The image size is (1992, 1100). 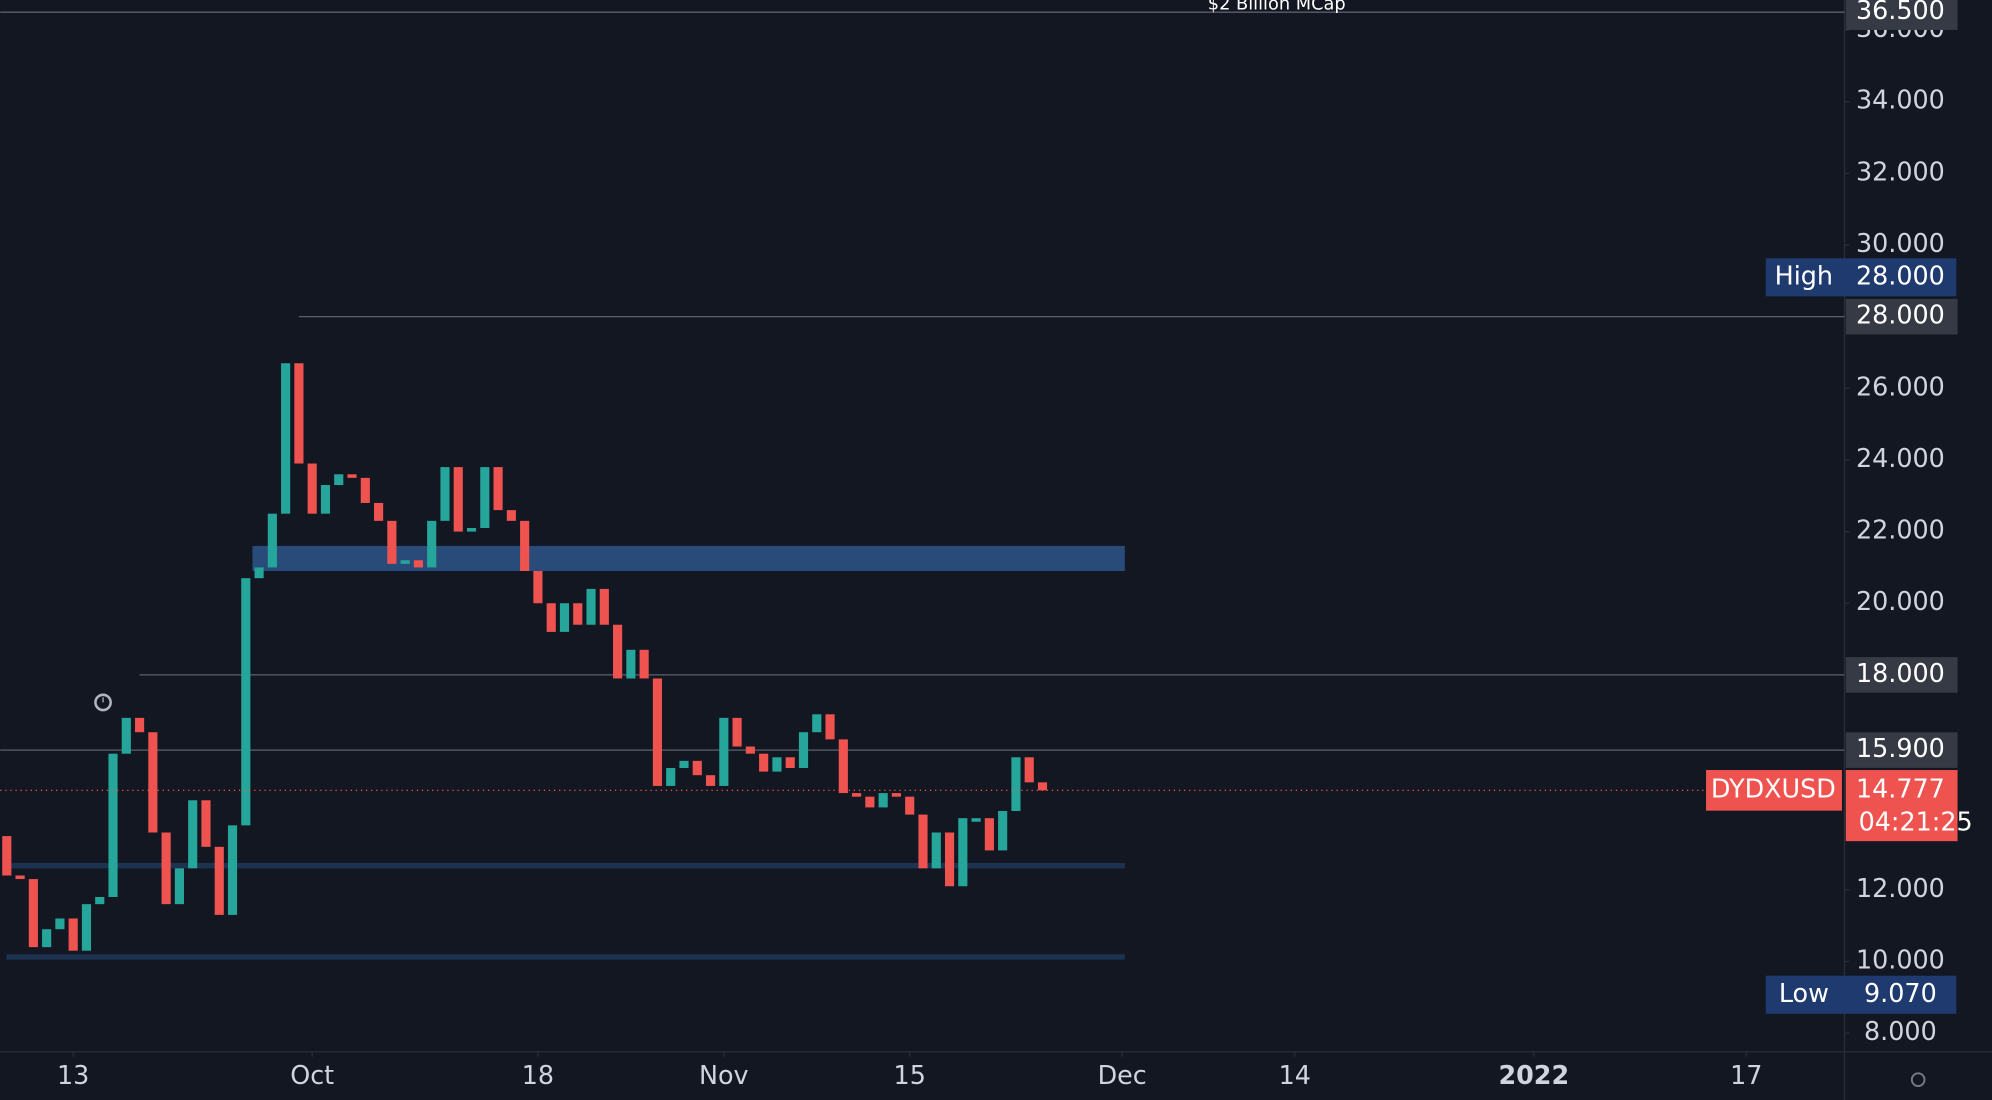 What do you see at coordinates (1804, 993) in the screenshot?
I see `low-label: Low` at bounding box center [1804, 993].